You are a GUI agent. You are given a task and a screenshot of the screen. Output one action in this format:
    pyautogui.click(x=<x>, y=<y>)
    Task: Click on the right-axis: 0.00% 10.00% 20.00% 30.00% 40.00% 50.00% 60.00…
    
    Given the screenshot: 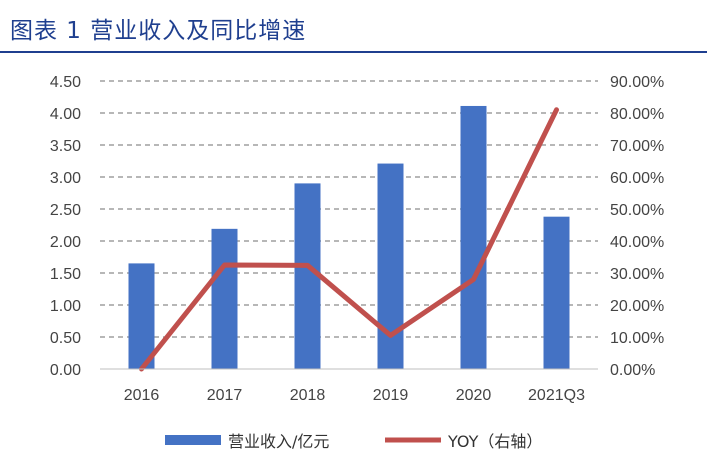 What is the action you would take?
    pyautogui.click(x=637, y=226)
    